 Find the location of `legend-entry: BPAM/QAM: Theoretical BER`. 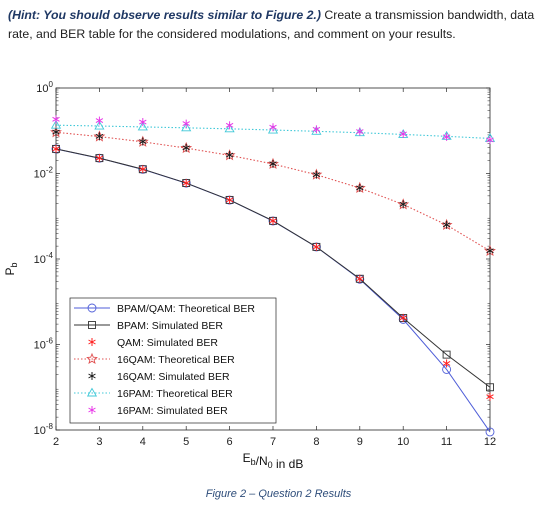

legend-entry: BPAM/QAM: Theoretical BER is located at coordinates (164, 309).